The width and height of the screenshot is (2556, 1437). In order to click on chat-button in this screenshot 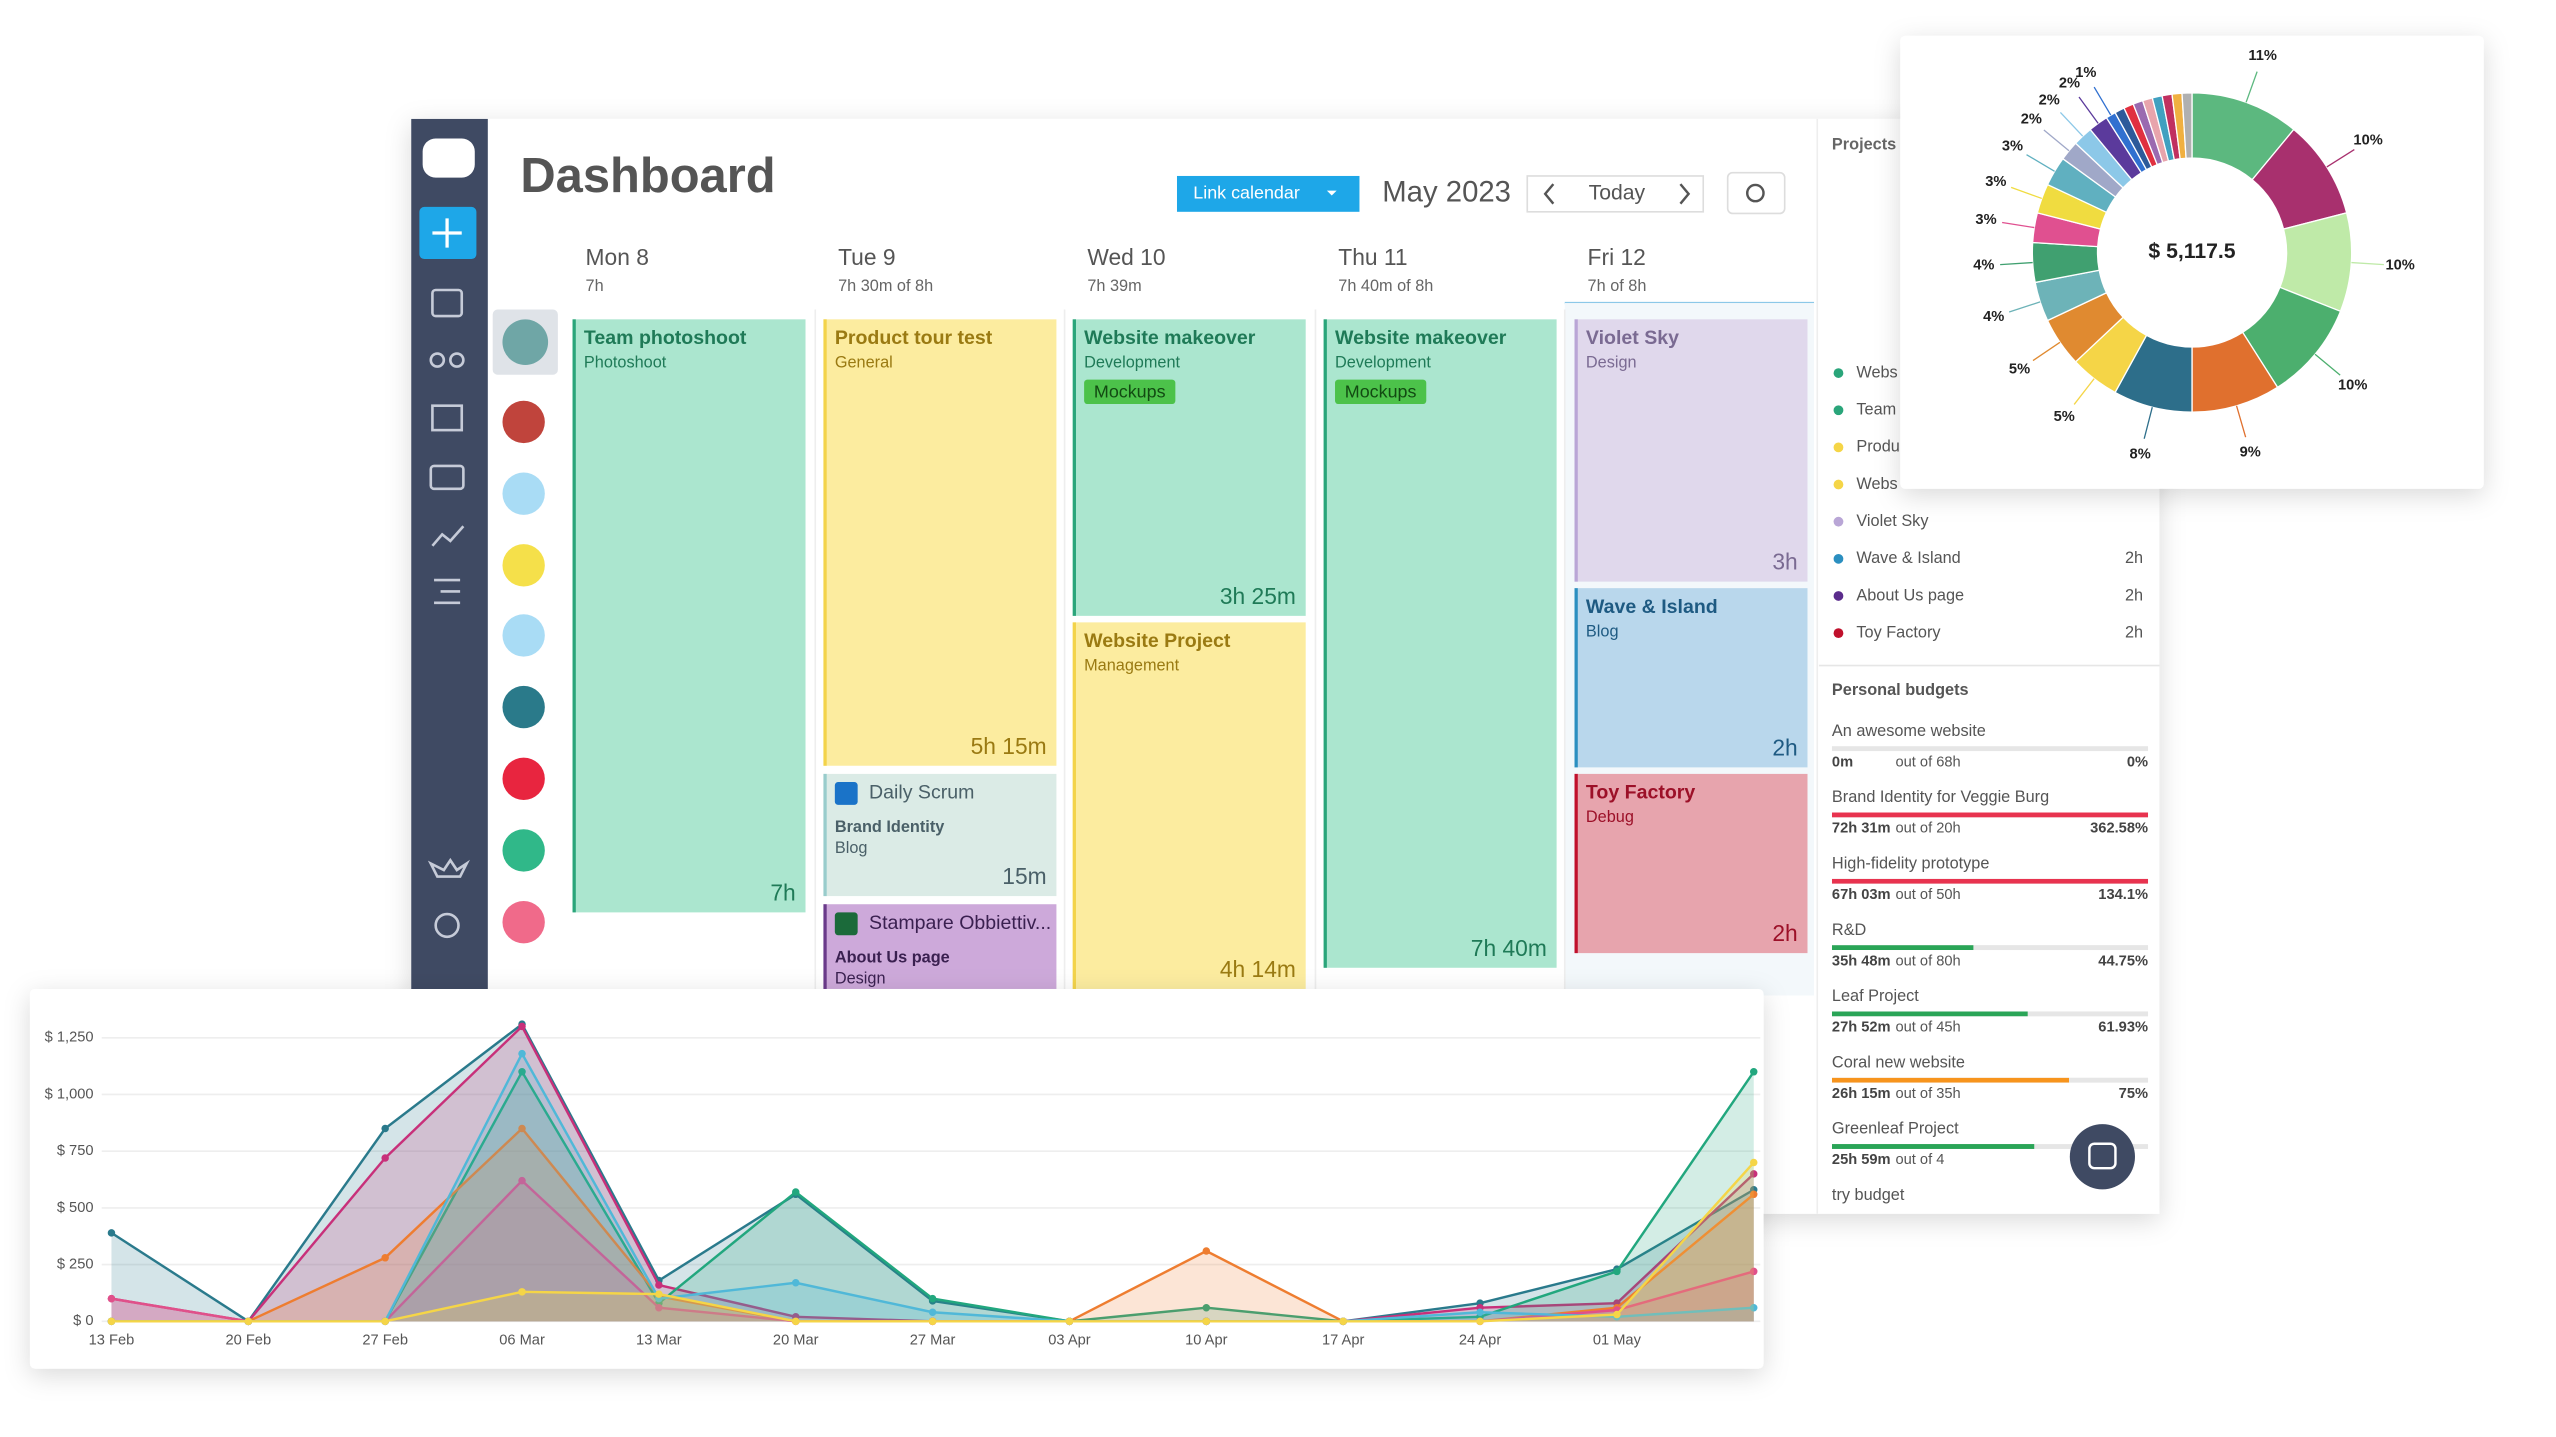, I will do `click(2102, 1157)`.